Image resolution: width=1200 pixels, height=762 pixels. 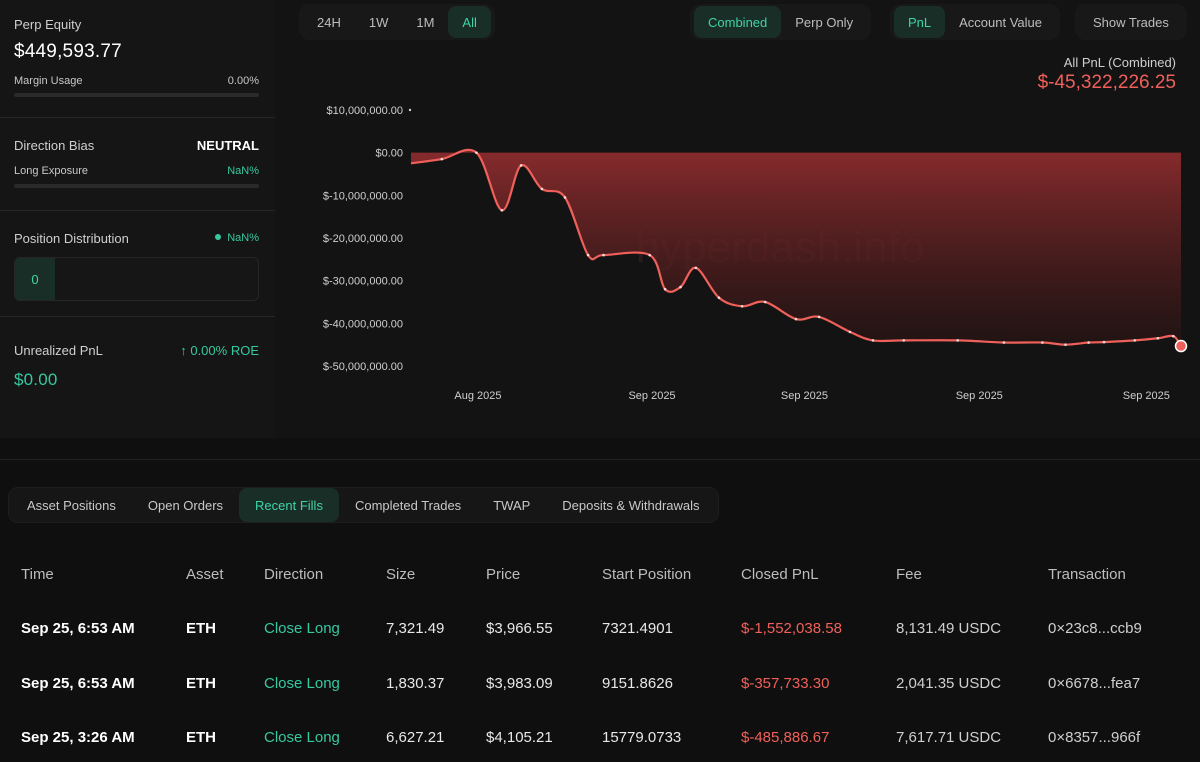 What do you see at coordinates (909, 574) in the screenshot?
I see `col-fee-header: Fee` at bounding box center [909, 574].